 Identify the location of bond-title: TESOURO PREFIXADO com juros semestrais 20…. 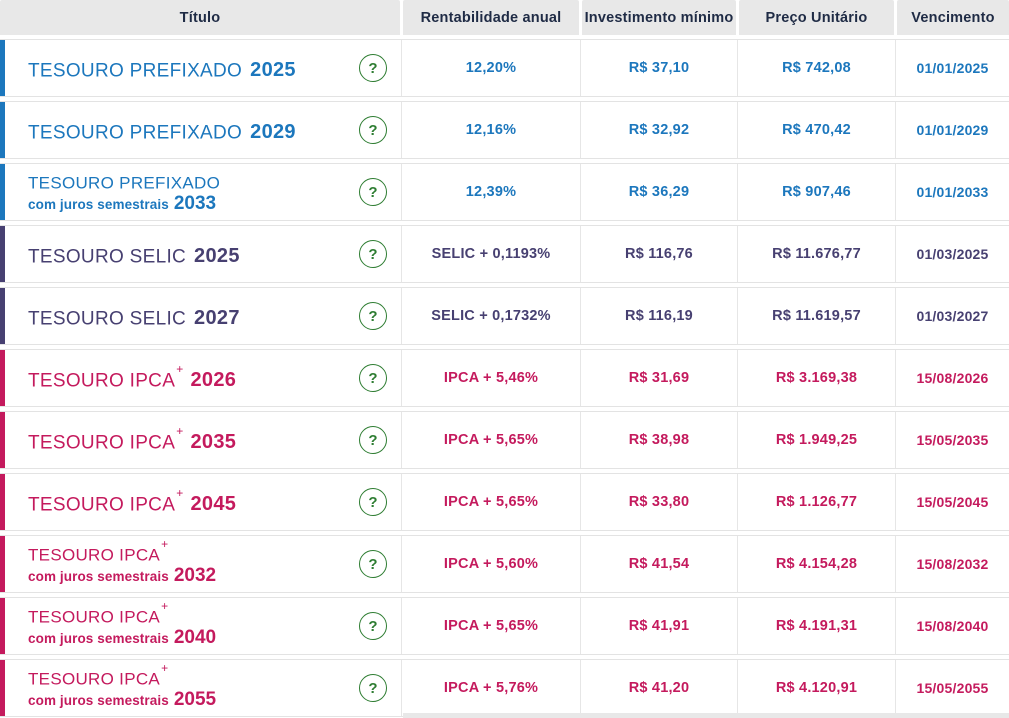
(124, 193).